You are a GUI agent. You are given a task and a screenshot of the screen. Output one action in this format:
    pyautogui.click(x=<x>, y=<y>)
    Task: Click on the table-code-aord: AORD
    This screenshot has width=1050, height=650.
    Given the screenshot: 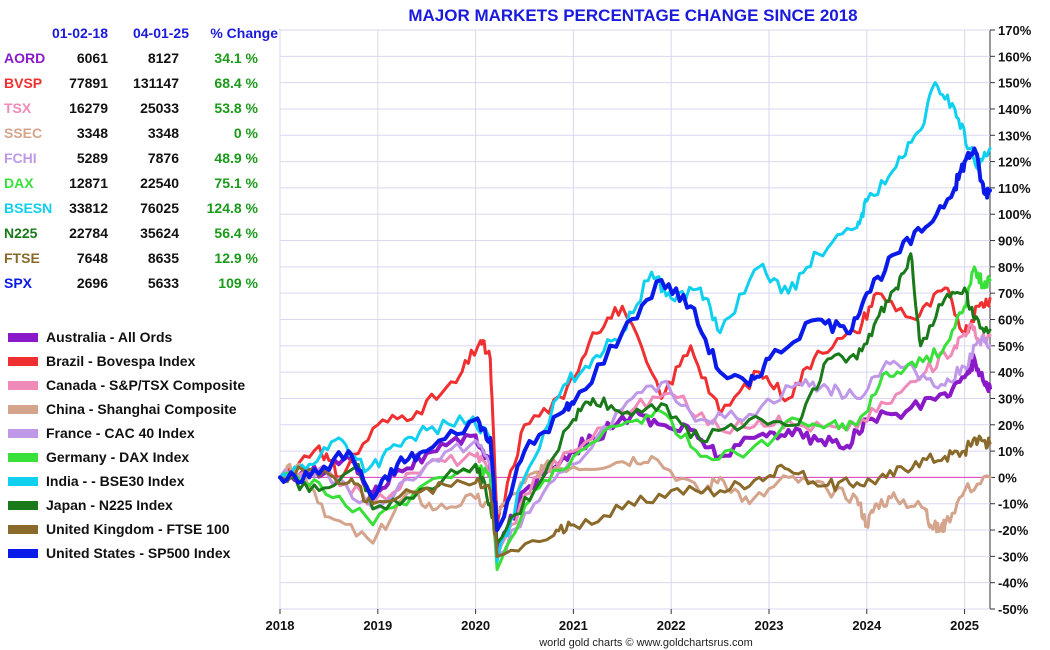 What is the action you would take?
    pyautogui.click(x=24, y=58)
    